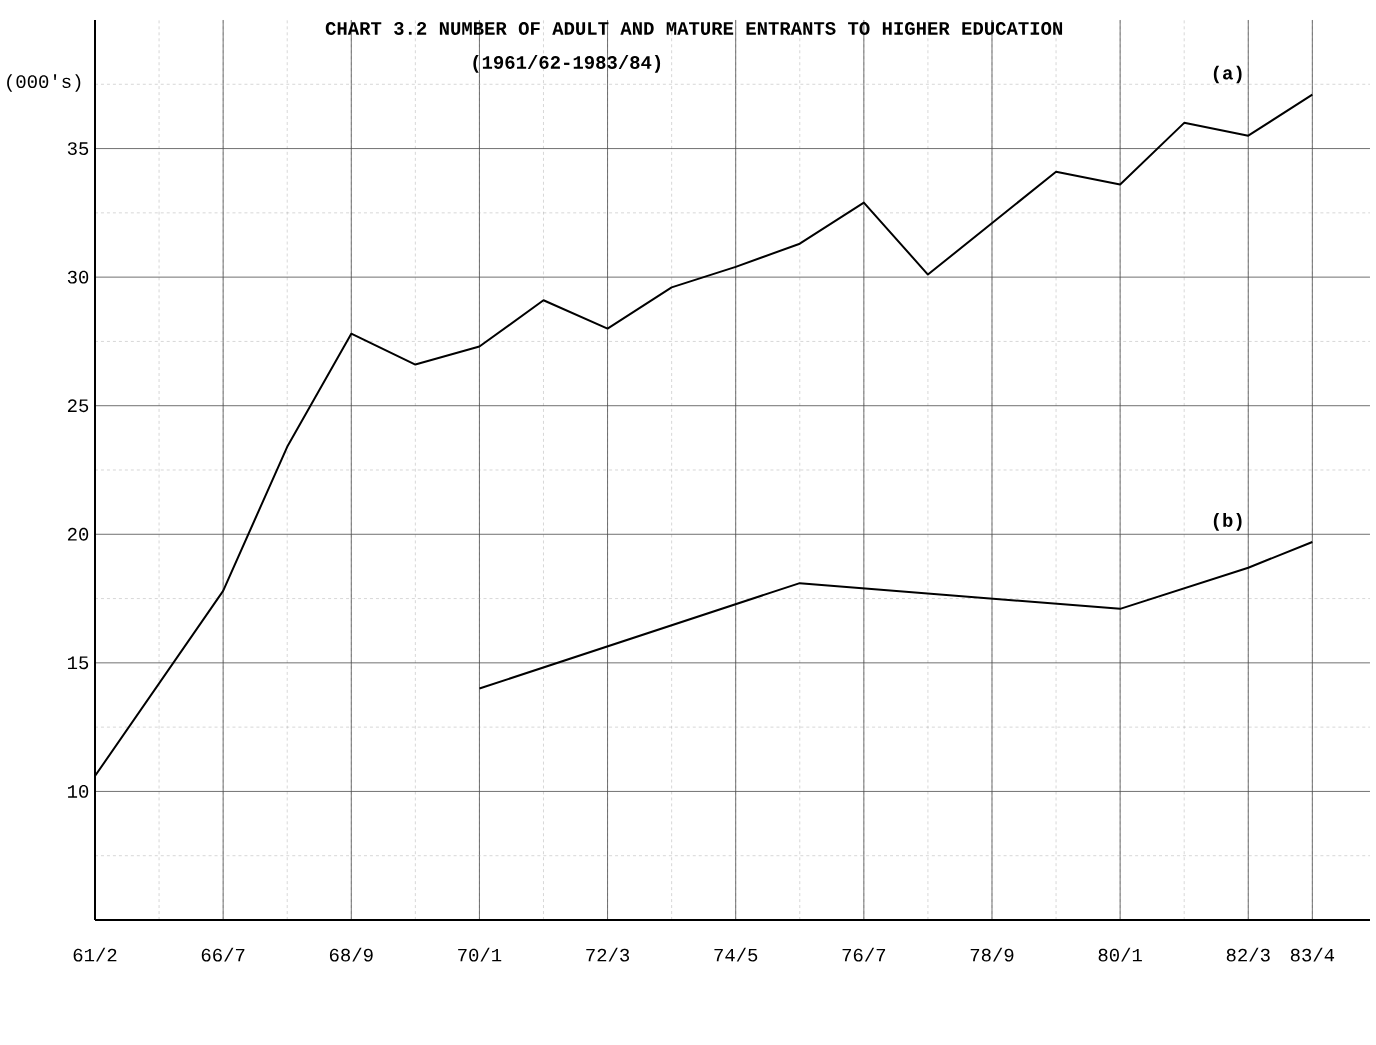  What do you see at coordinates (480, 954) in the screenshot?
I see `x-tick-label: 70/1` at bounding box center [480, 954].